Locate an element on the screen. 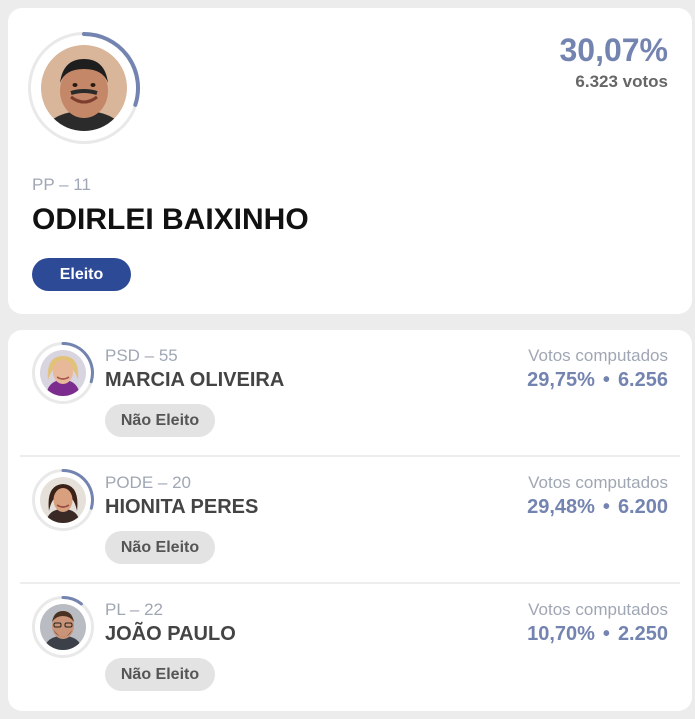  winner-avatar is located at coordinates (84, 88).